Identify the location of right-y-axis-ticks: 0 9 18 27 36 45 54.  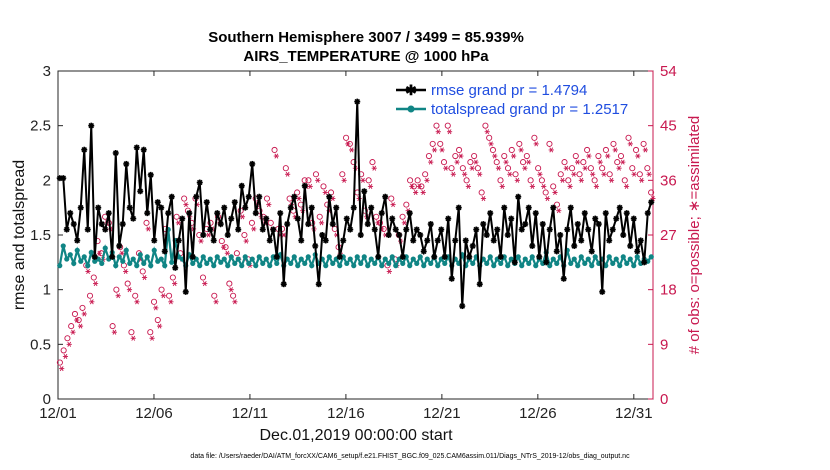
(662, 235).